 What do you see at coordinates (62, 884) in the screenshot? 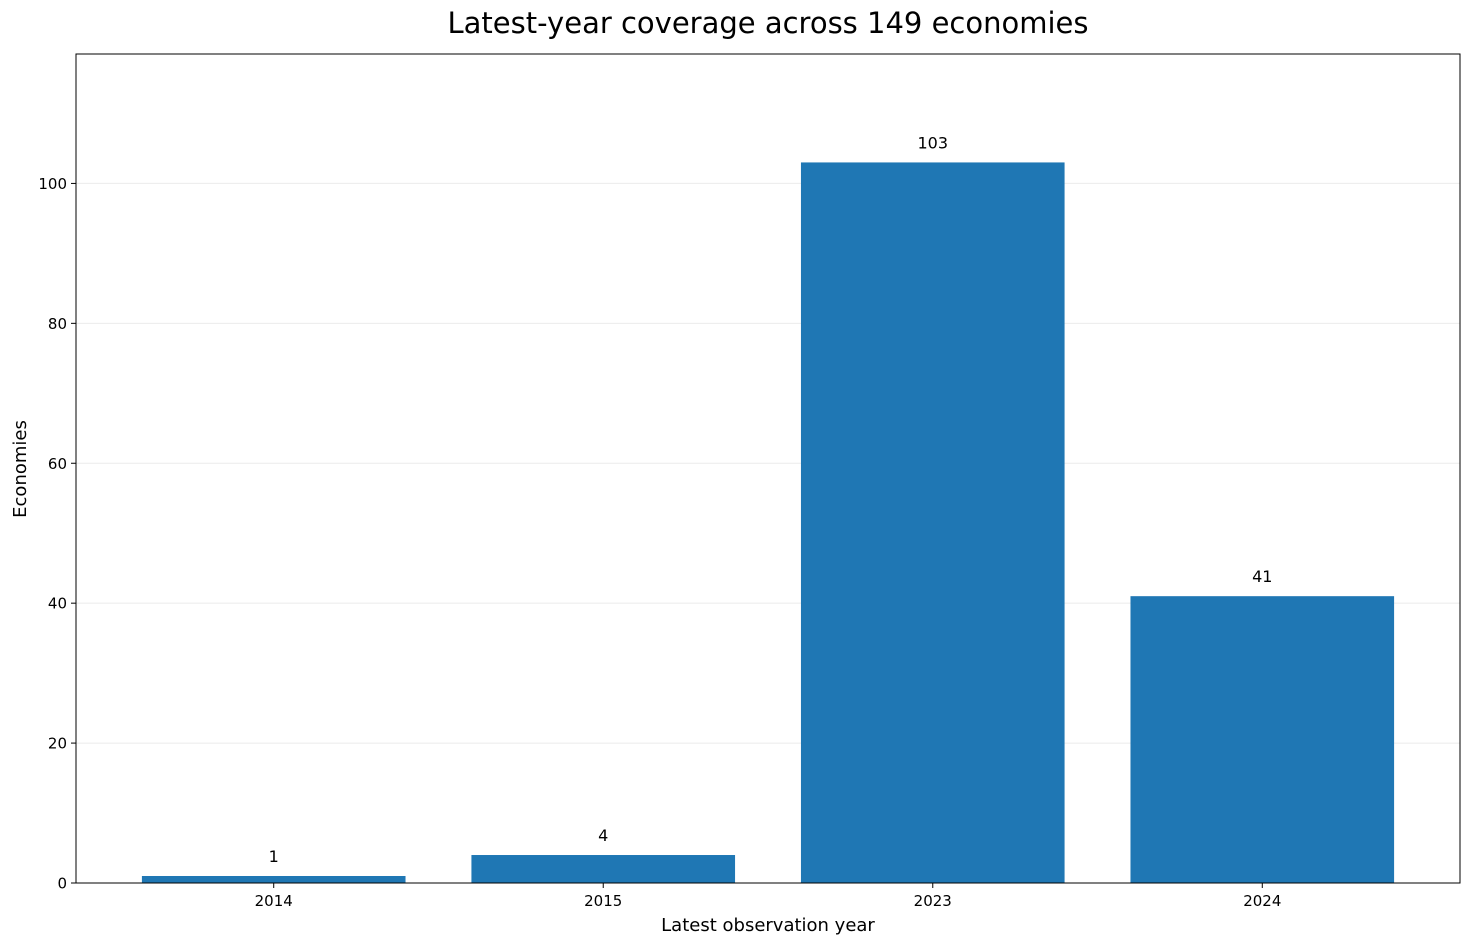
I see `y-tick-label: 0` at bounding box center [62, 884].